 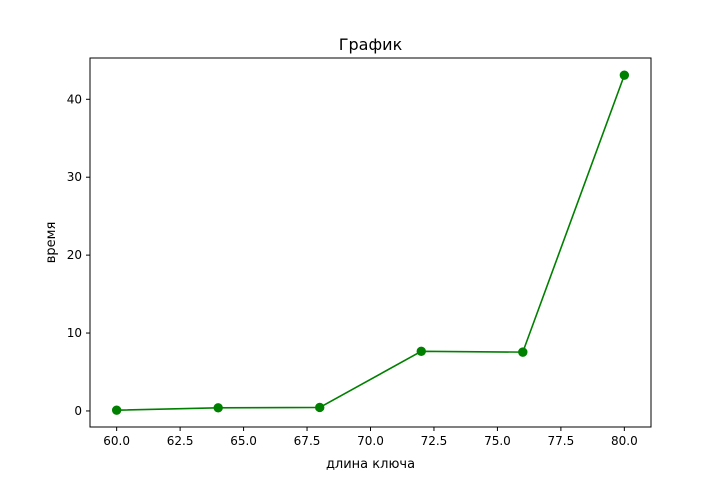 I want to click on x-tick-label: 70.0, so click(x=370, y=441).